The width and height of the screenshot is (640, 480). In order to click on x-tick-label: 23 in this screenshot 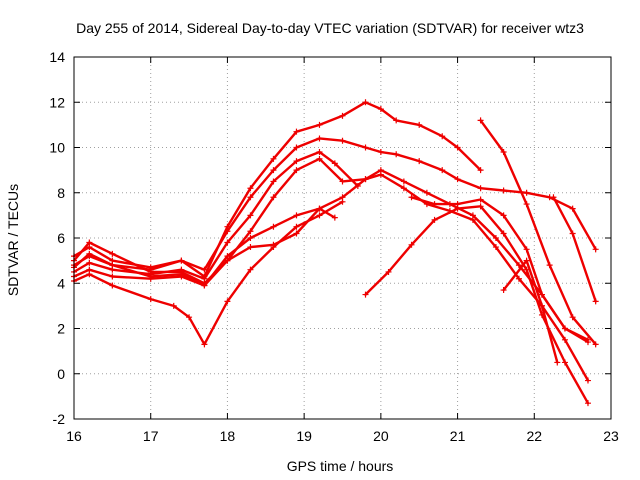, I will do `click(611, 436)`.